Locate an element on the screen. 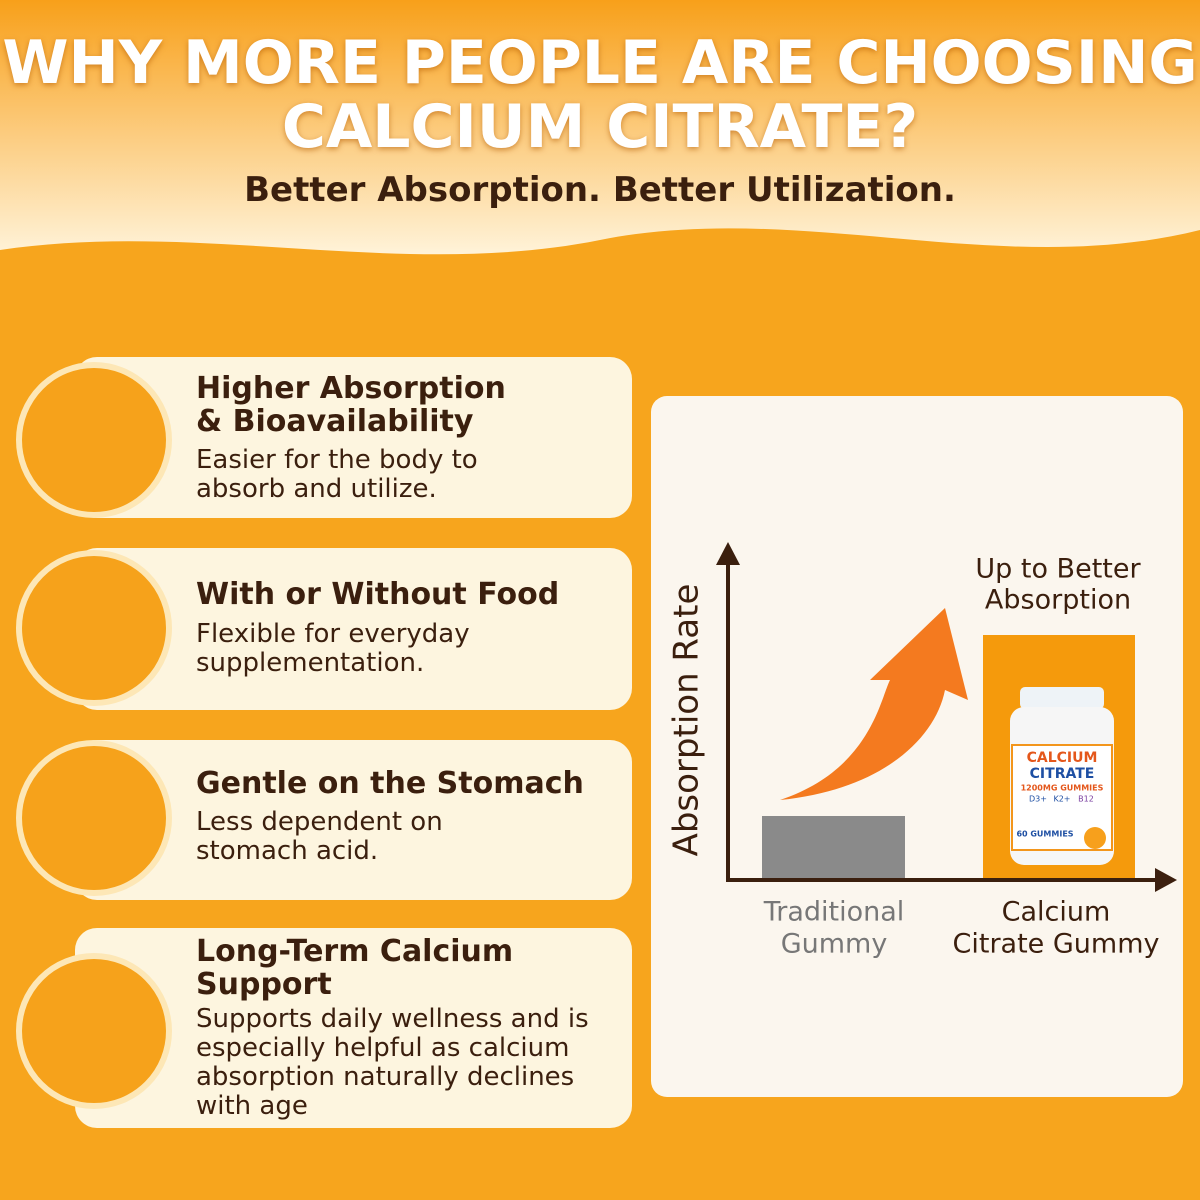 The width and height of the screenshot is (1200, 1200). title-line: CALCIUM CITRATE? is located at coordinates (600, 127).